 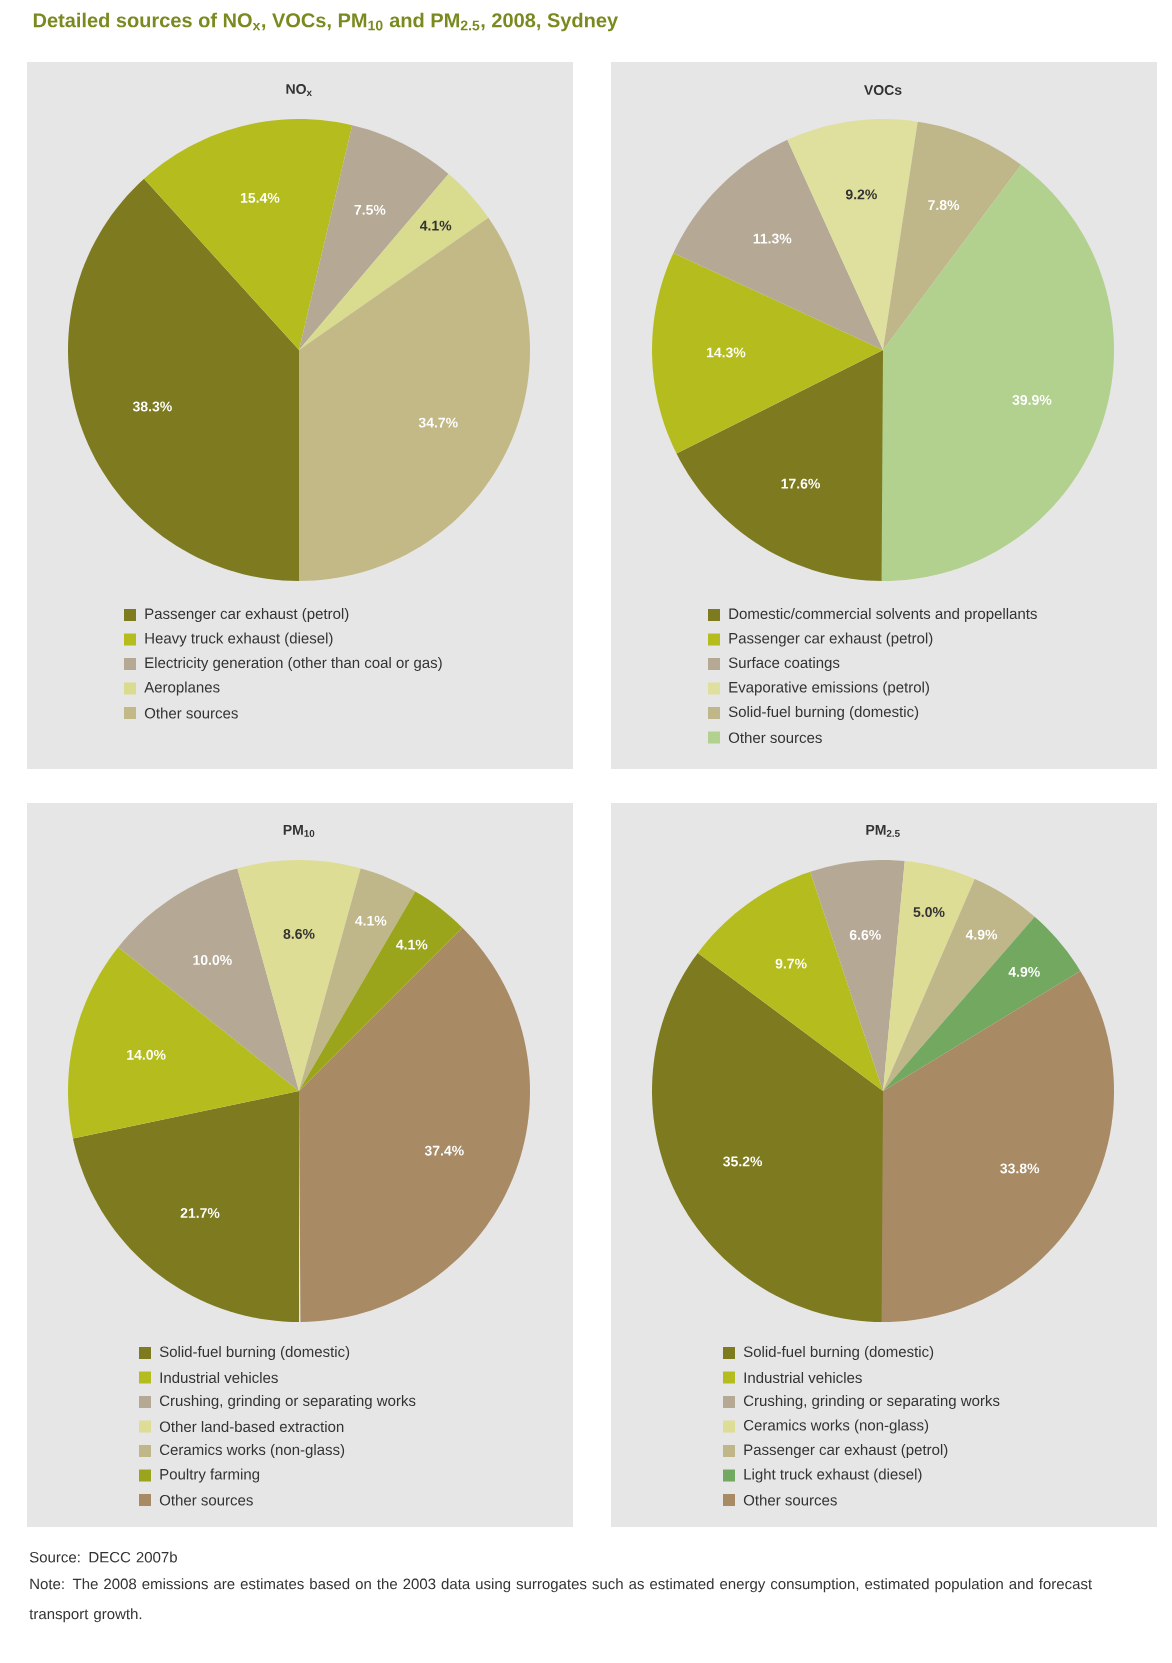 I want to click on data-label: 38.3%, so click(x=152, y=406).